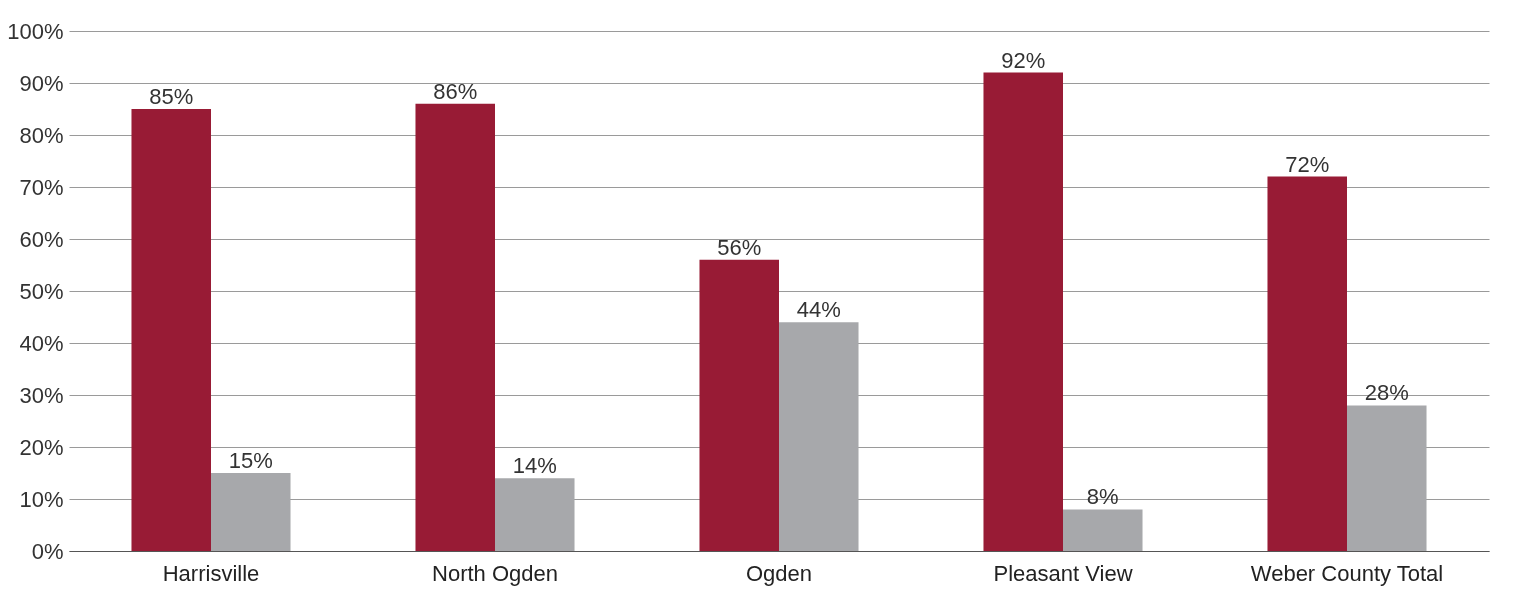  Describe the element at coordinates (1023, 60) in the screenshot. I see `data-label: 92%` at that location.